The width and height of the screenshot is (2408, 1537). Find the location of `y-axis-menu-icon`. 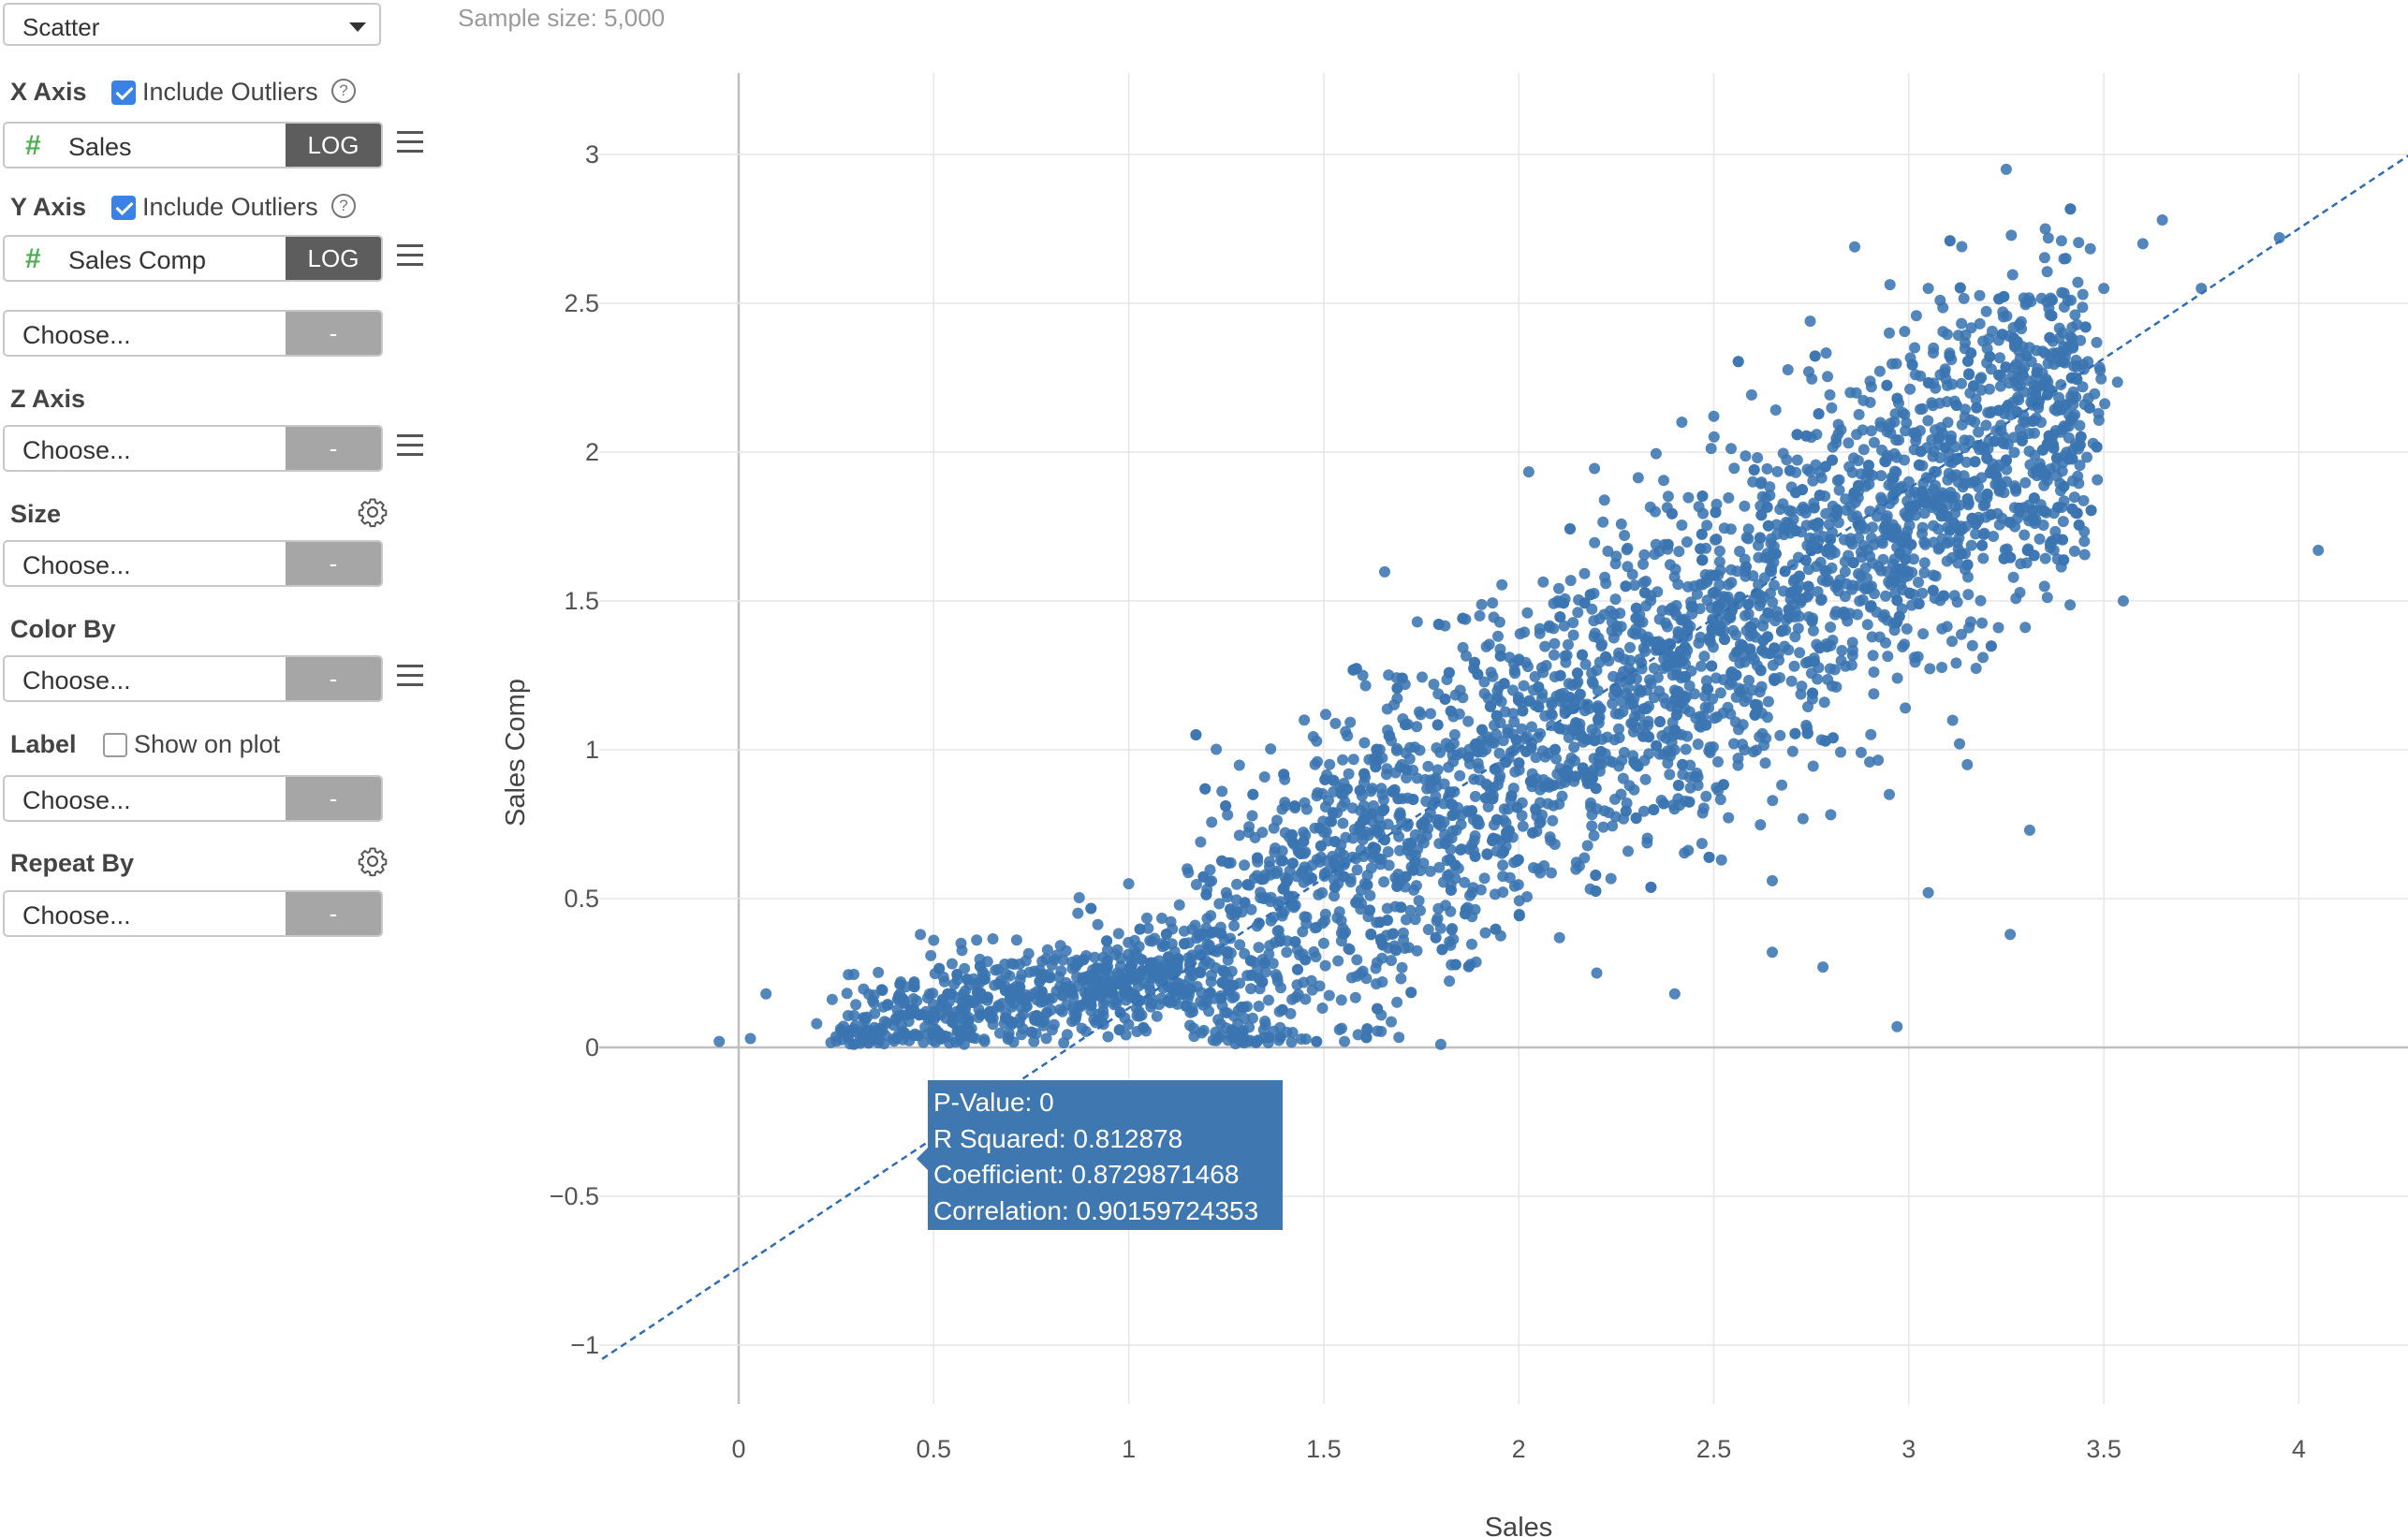

y-axis-menu-icon is located at coordinates (410, 255).